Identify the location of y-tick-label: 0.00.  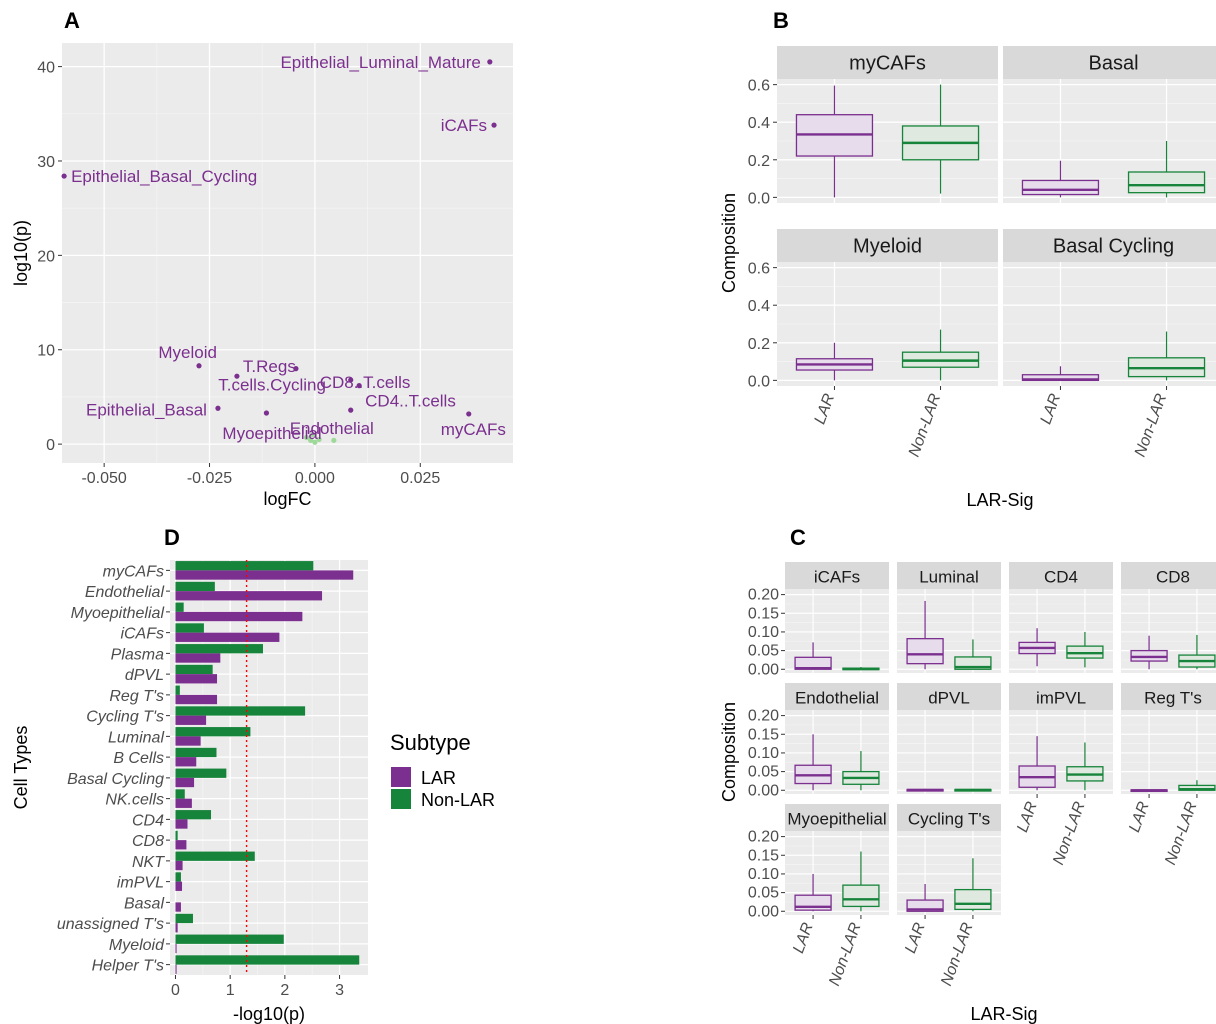
(763, 911).